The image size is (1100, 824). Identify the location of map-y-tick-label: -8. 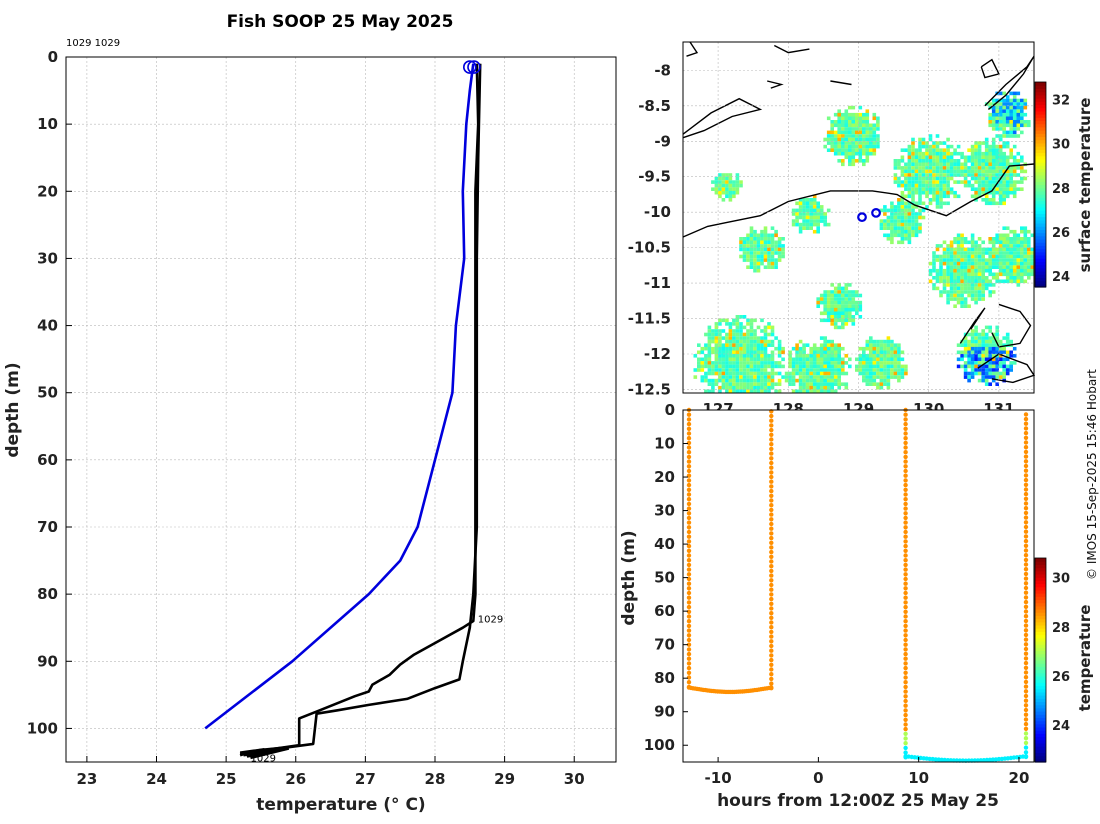
(662, 70).